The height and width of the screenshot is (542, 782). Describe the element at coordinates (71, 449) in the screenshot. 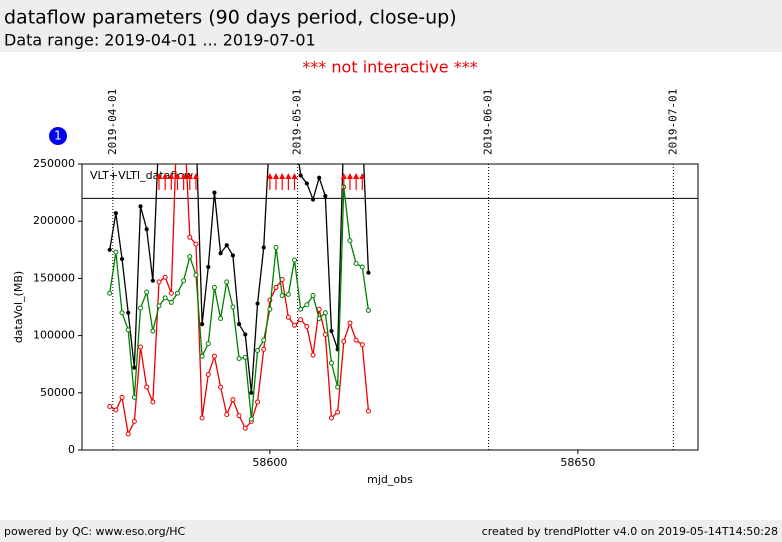

I see `y-tick-label: 0` at that location.